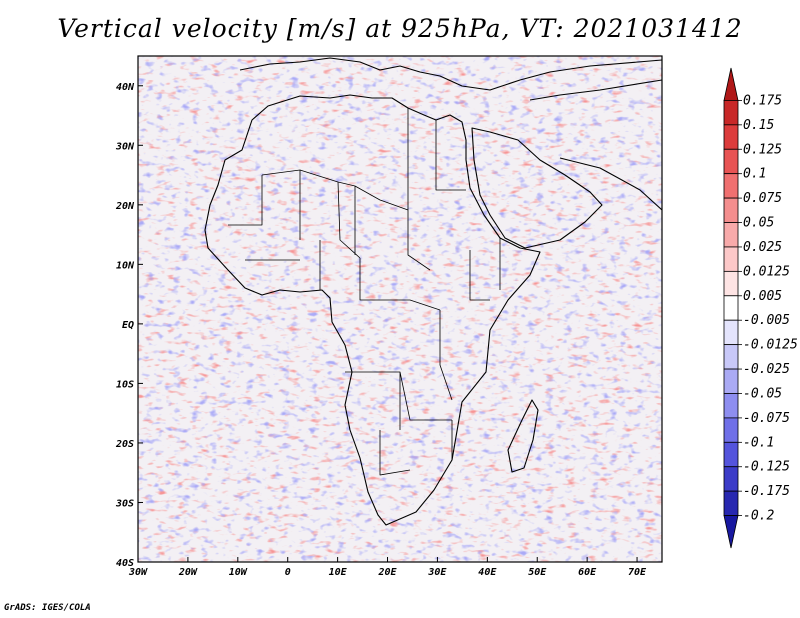  Describe the element at coordinates (758, 125) in the screenshot. I see `colorbar-label: 0.15` at that location.